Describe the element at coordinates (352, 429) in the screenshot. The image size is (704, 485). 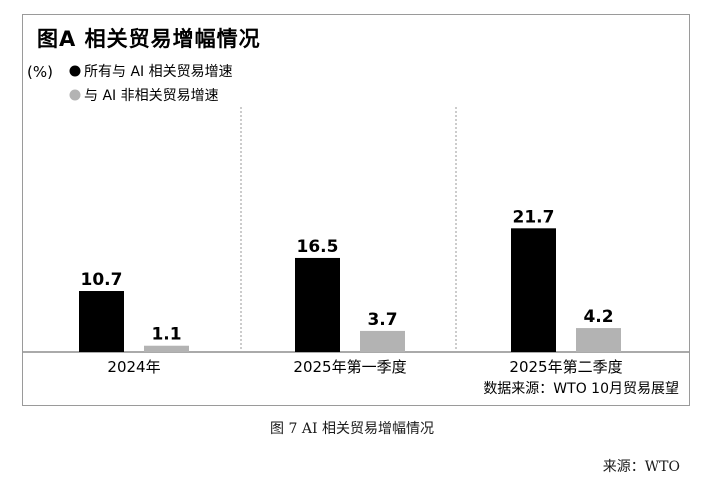
I see `figure-caption: 图 7 AI 相关贸易增幅情况` at that location.